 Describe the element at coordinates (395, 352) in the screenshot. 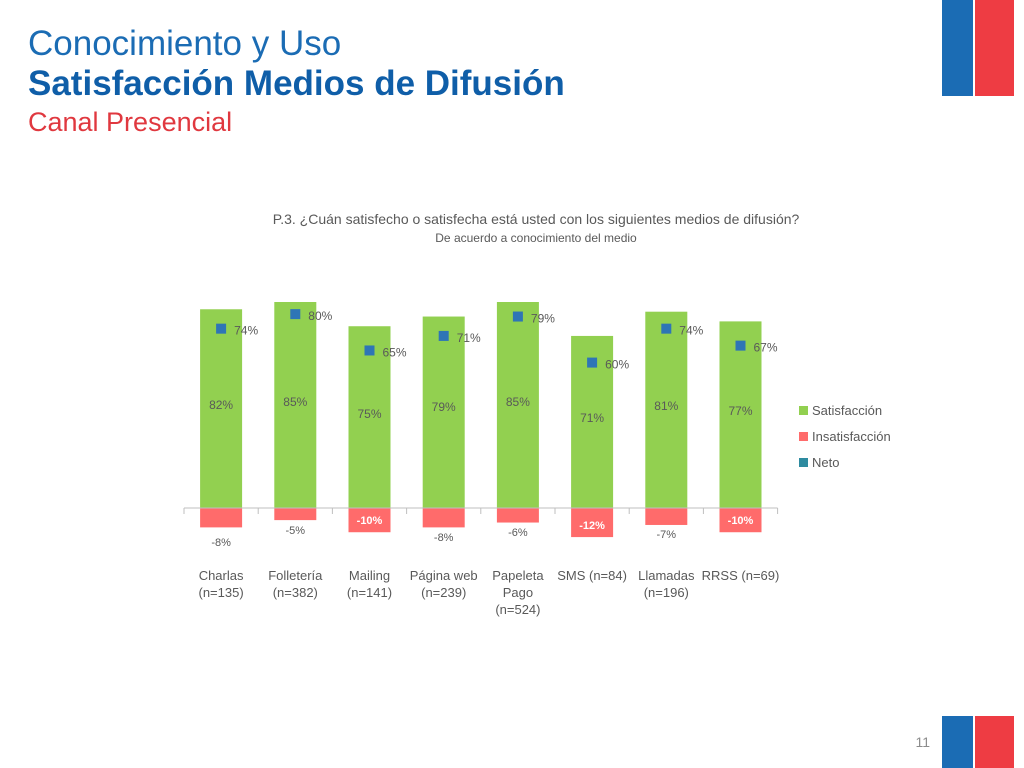

I see `net-data-label: 65%` at that location.